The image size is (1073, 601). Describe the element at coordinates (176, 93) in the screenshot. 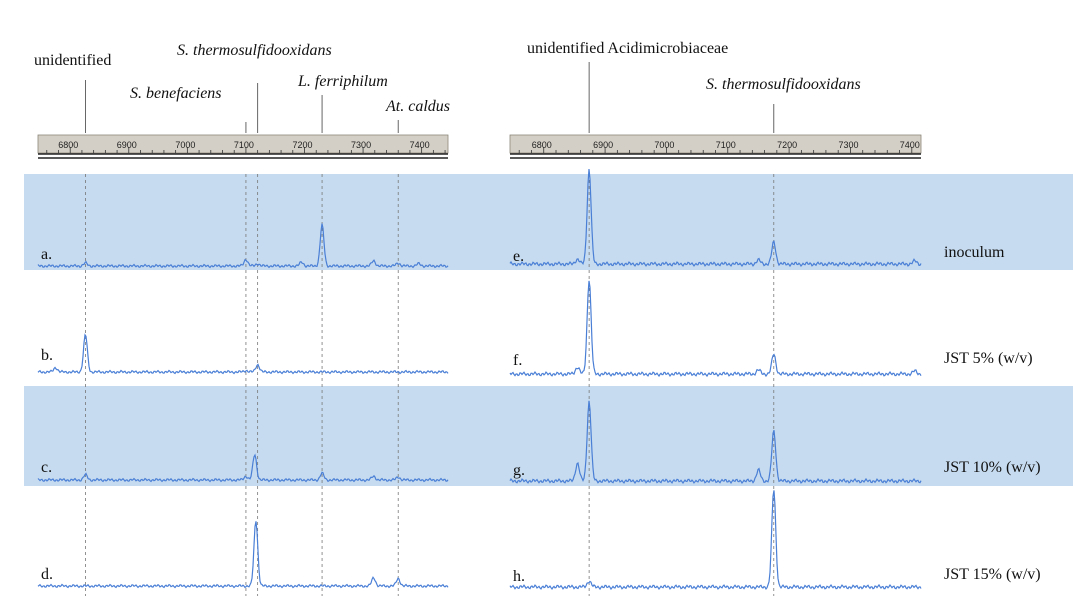

I see `peak-label-s-benefaciens: S. benefaciens` at that location.